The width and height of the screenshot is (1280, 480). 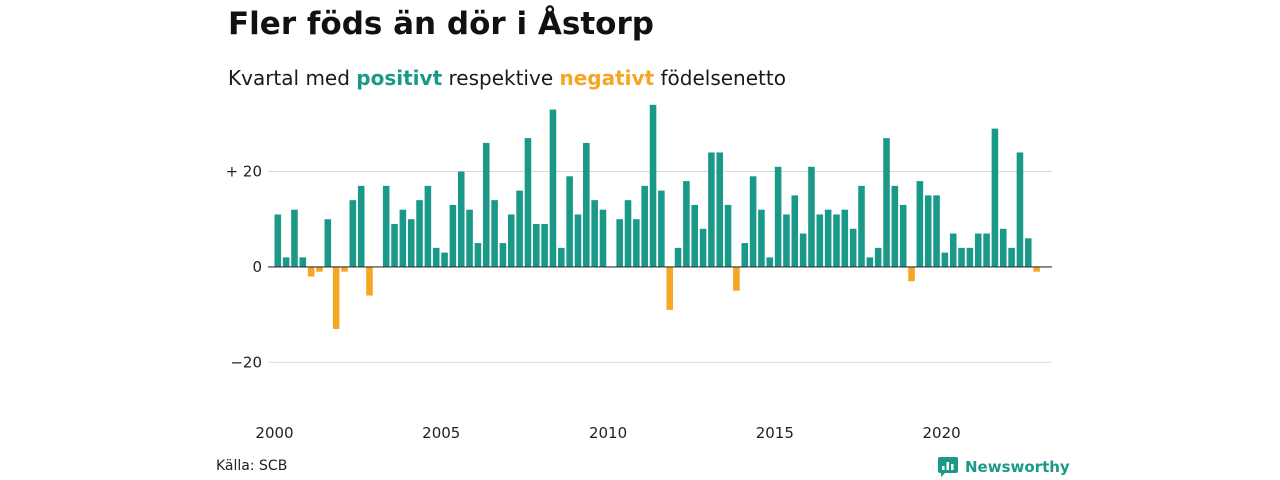 I want to click on newsworthy-logo-icon, so click(x=948, y=467).